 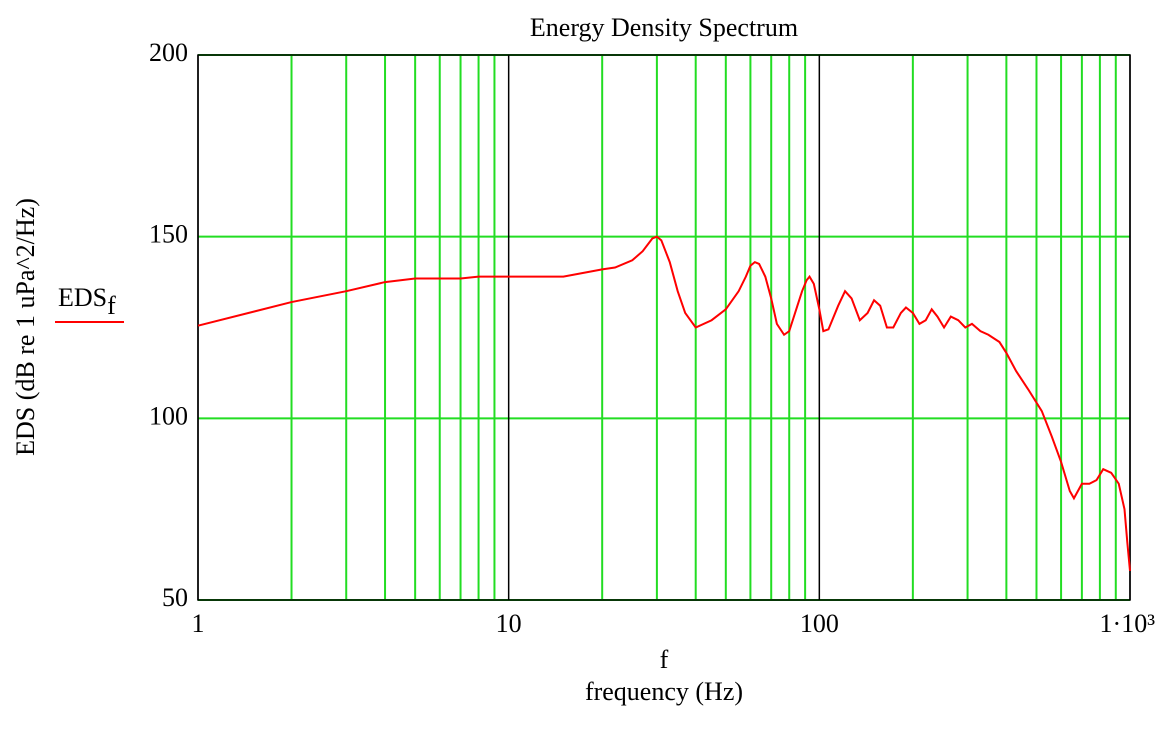 What do you see at coordinates (168, 415) in the screenshot?
I see `y-tick-label: 100` at bounding box center [168, 415].